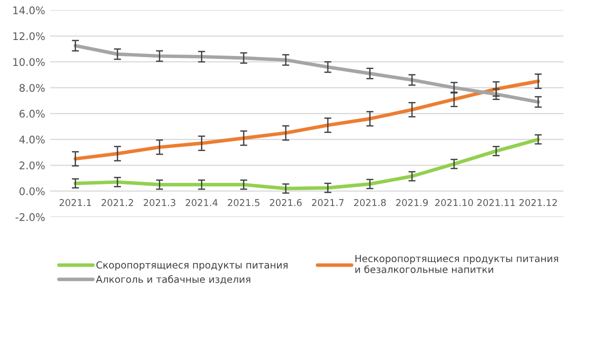  What do you see at coordinates (32, 191) in the screenshot?
I see `y-tick-label: 0.0%` at bounding box center [32, 191].